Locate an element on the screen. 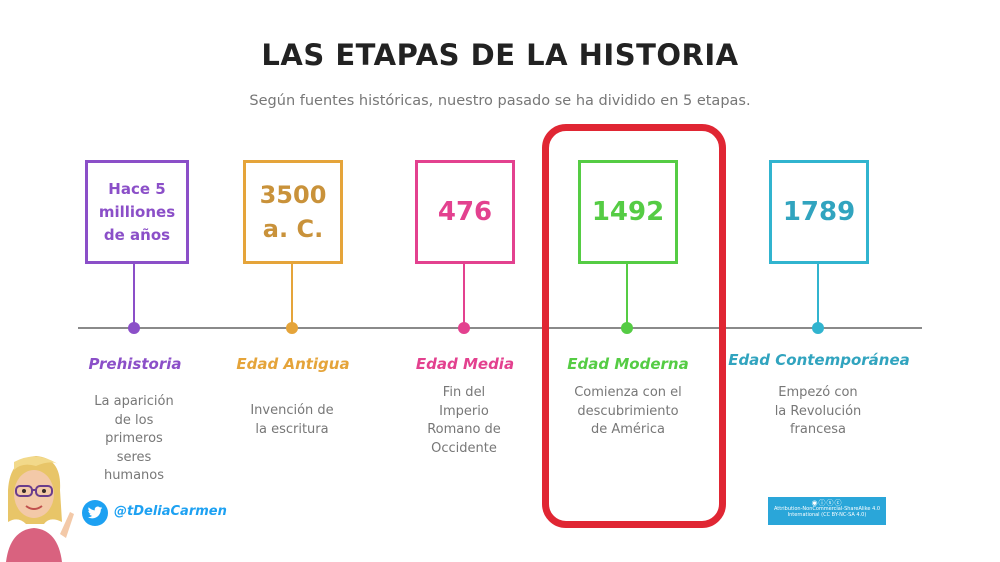  avatar-illustration is located at coordinates (40, 509).